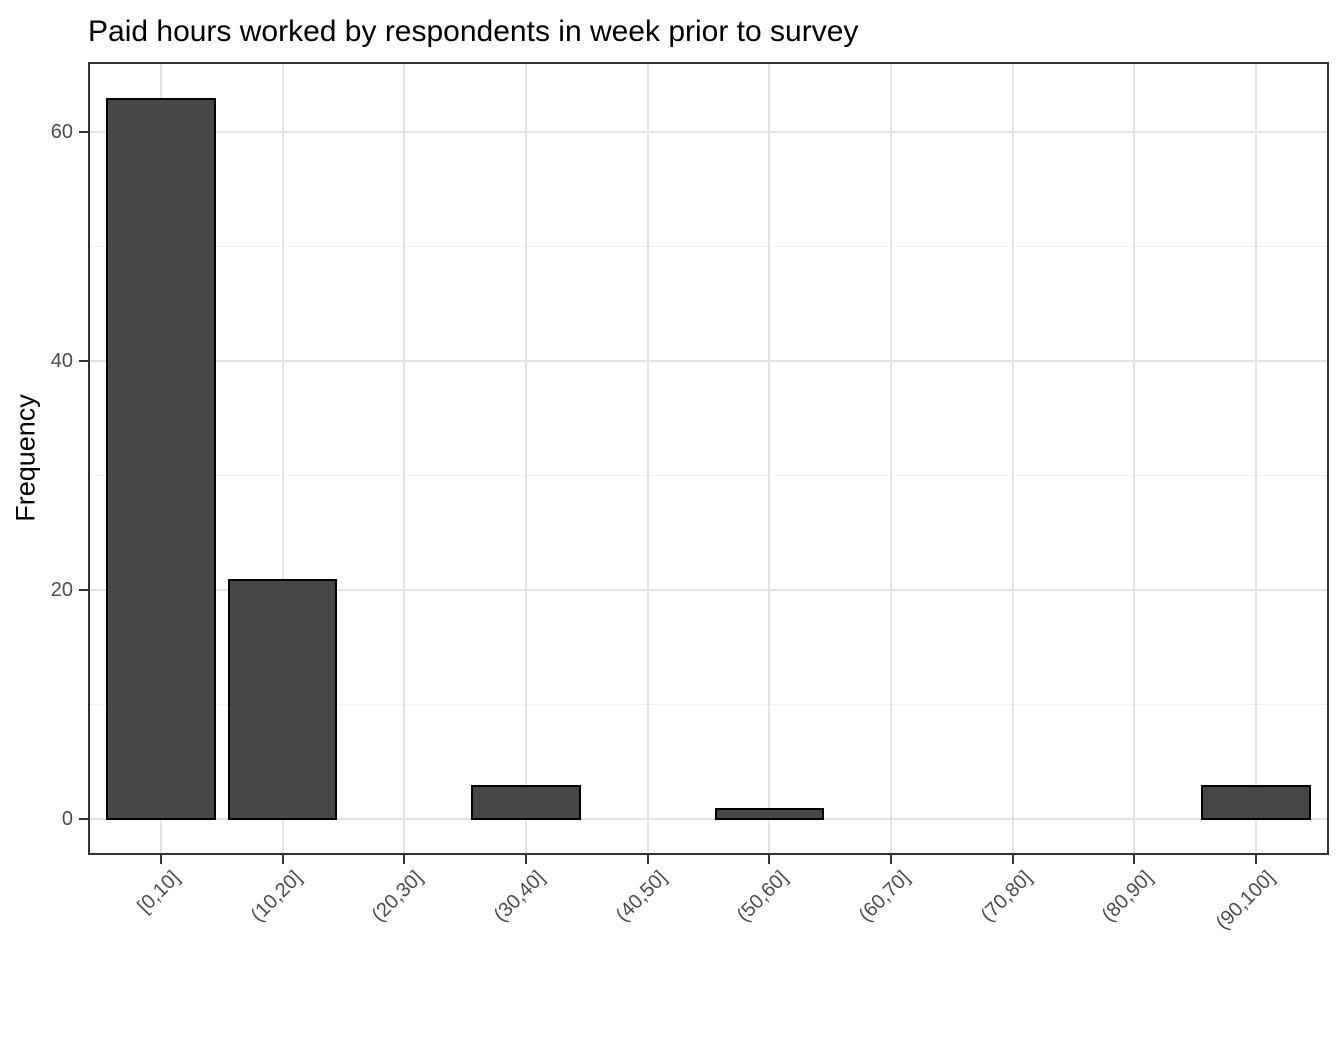 The image size is (1344, 1039). What do you see at coordinates (25, 458) in the screenshot?
I see `y-axis-title: Frequency` at bounding box center [25, 458].